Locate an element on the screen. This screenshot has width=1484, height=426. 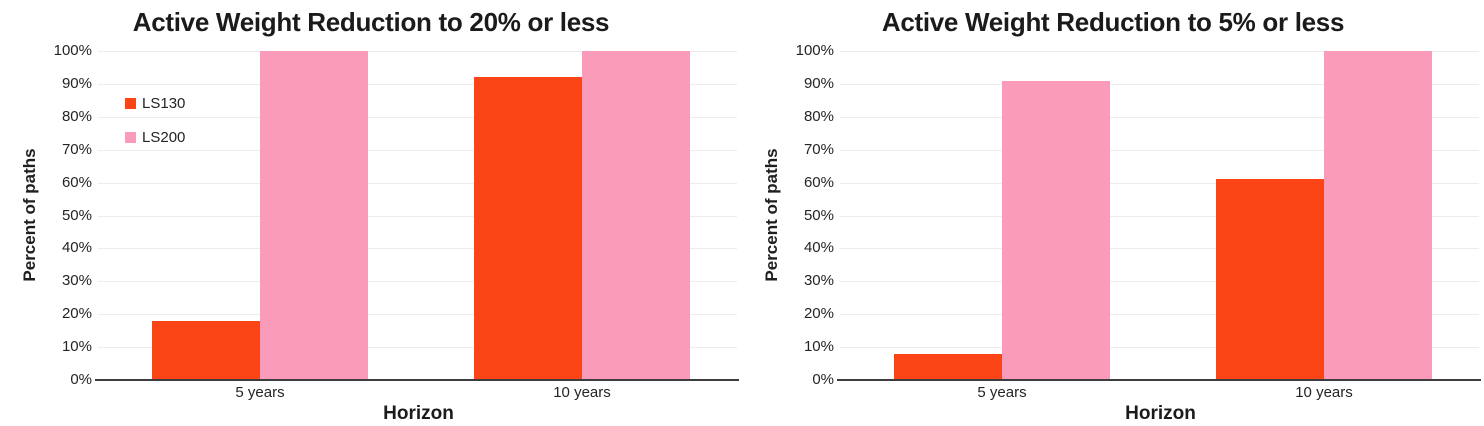
legend-label: LS200 is located at coordinates (164, 137).